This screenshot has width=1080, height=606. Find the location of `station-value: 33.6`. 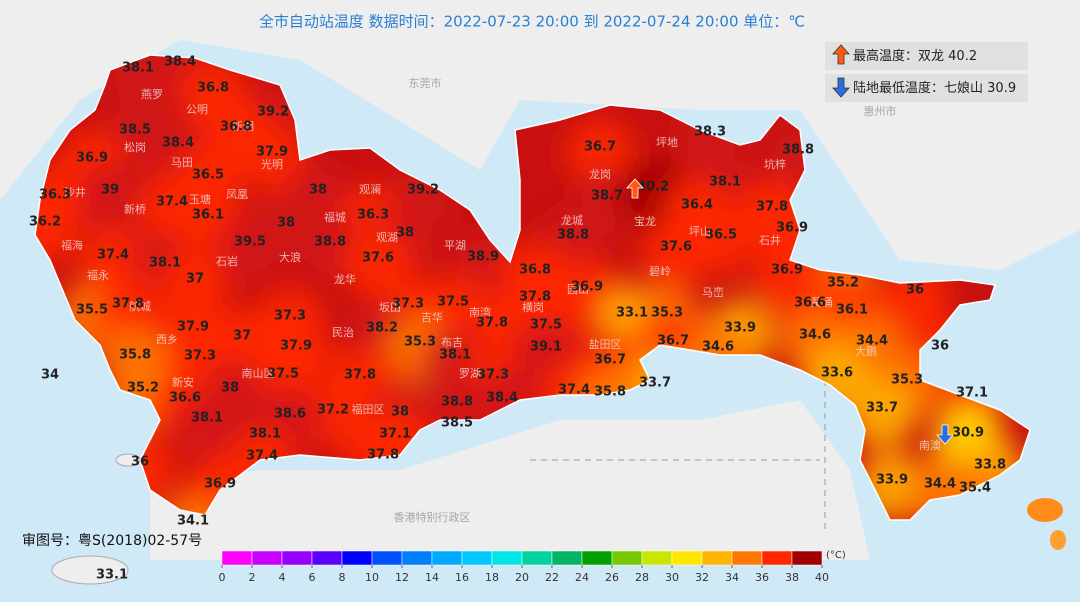

station-value: 33.6 is located at coordinates (837, 373).